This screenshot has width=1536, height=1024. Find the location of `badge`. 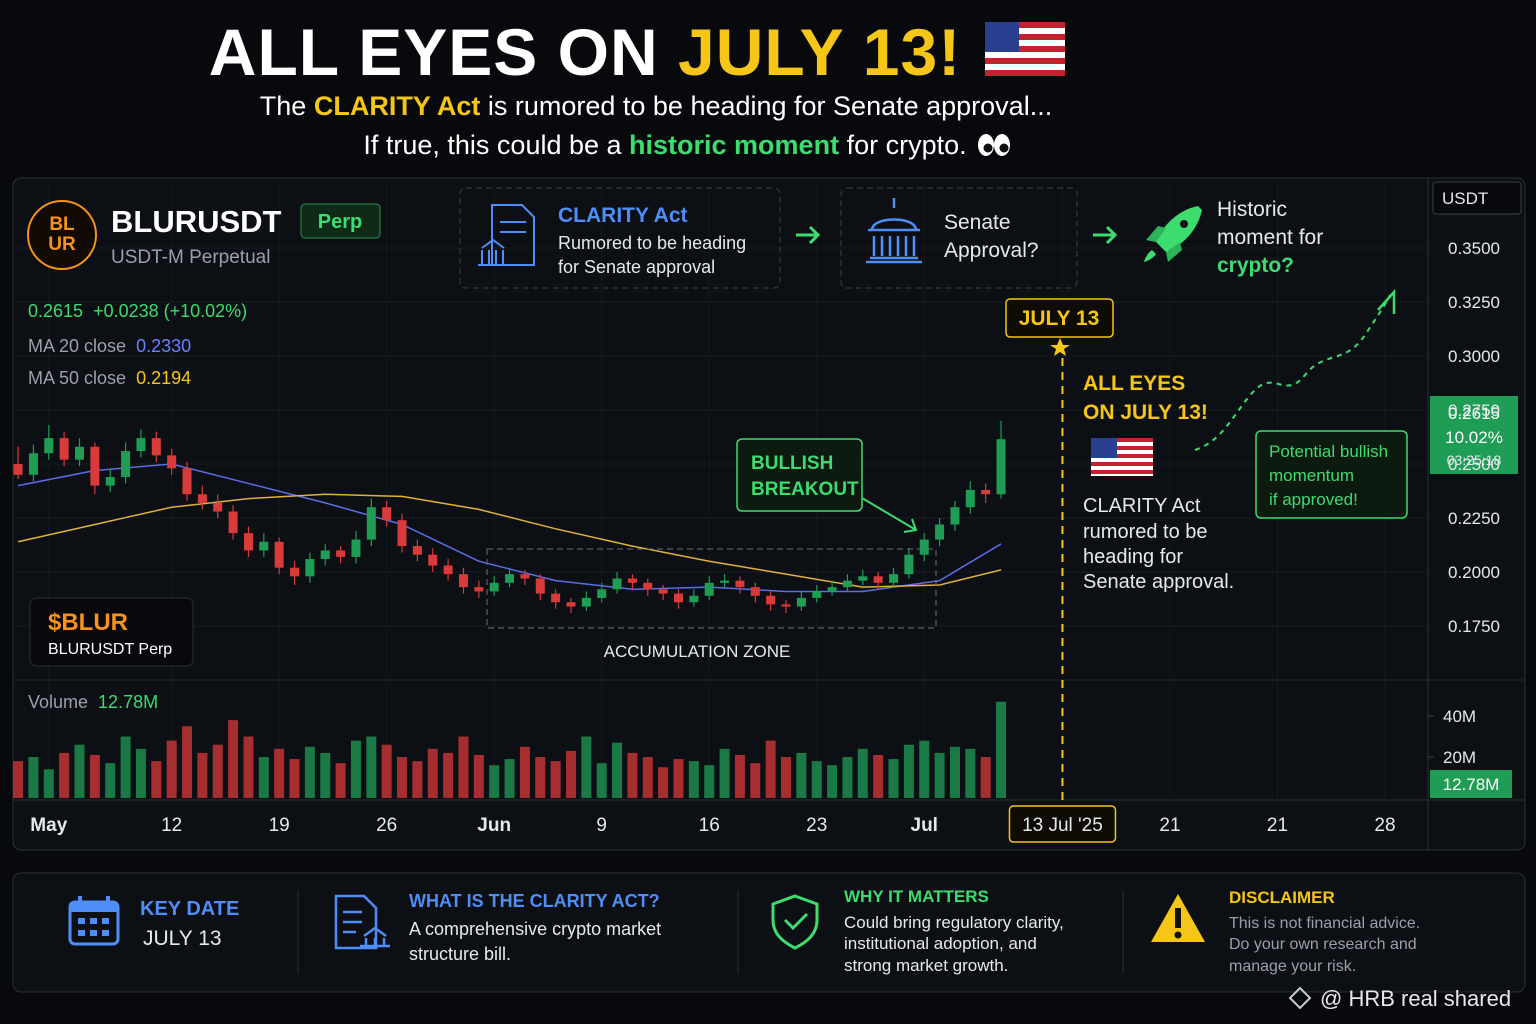

badge is located at coordinates (340, 221).